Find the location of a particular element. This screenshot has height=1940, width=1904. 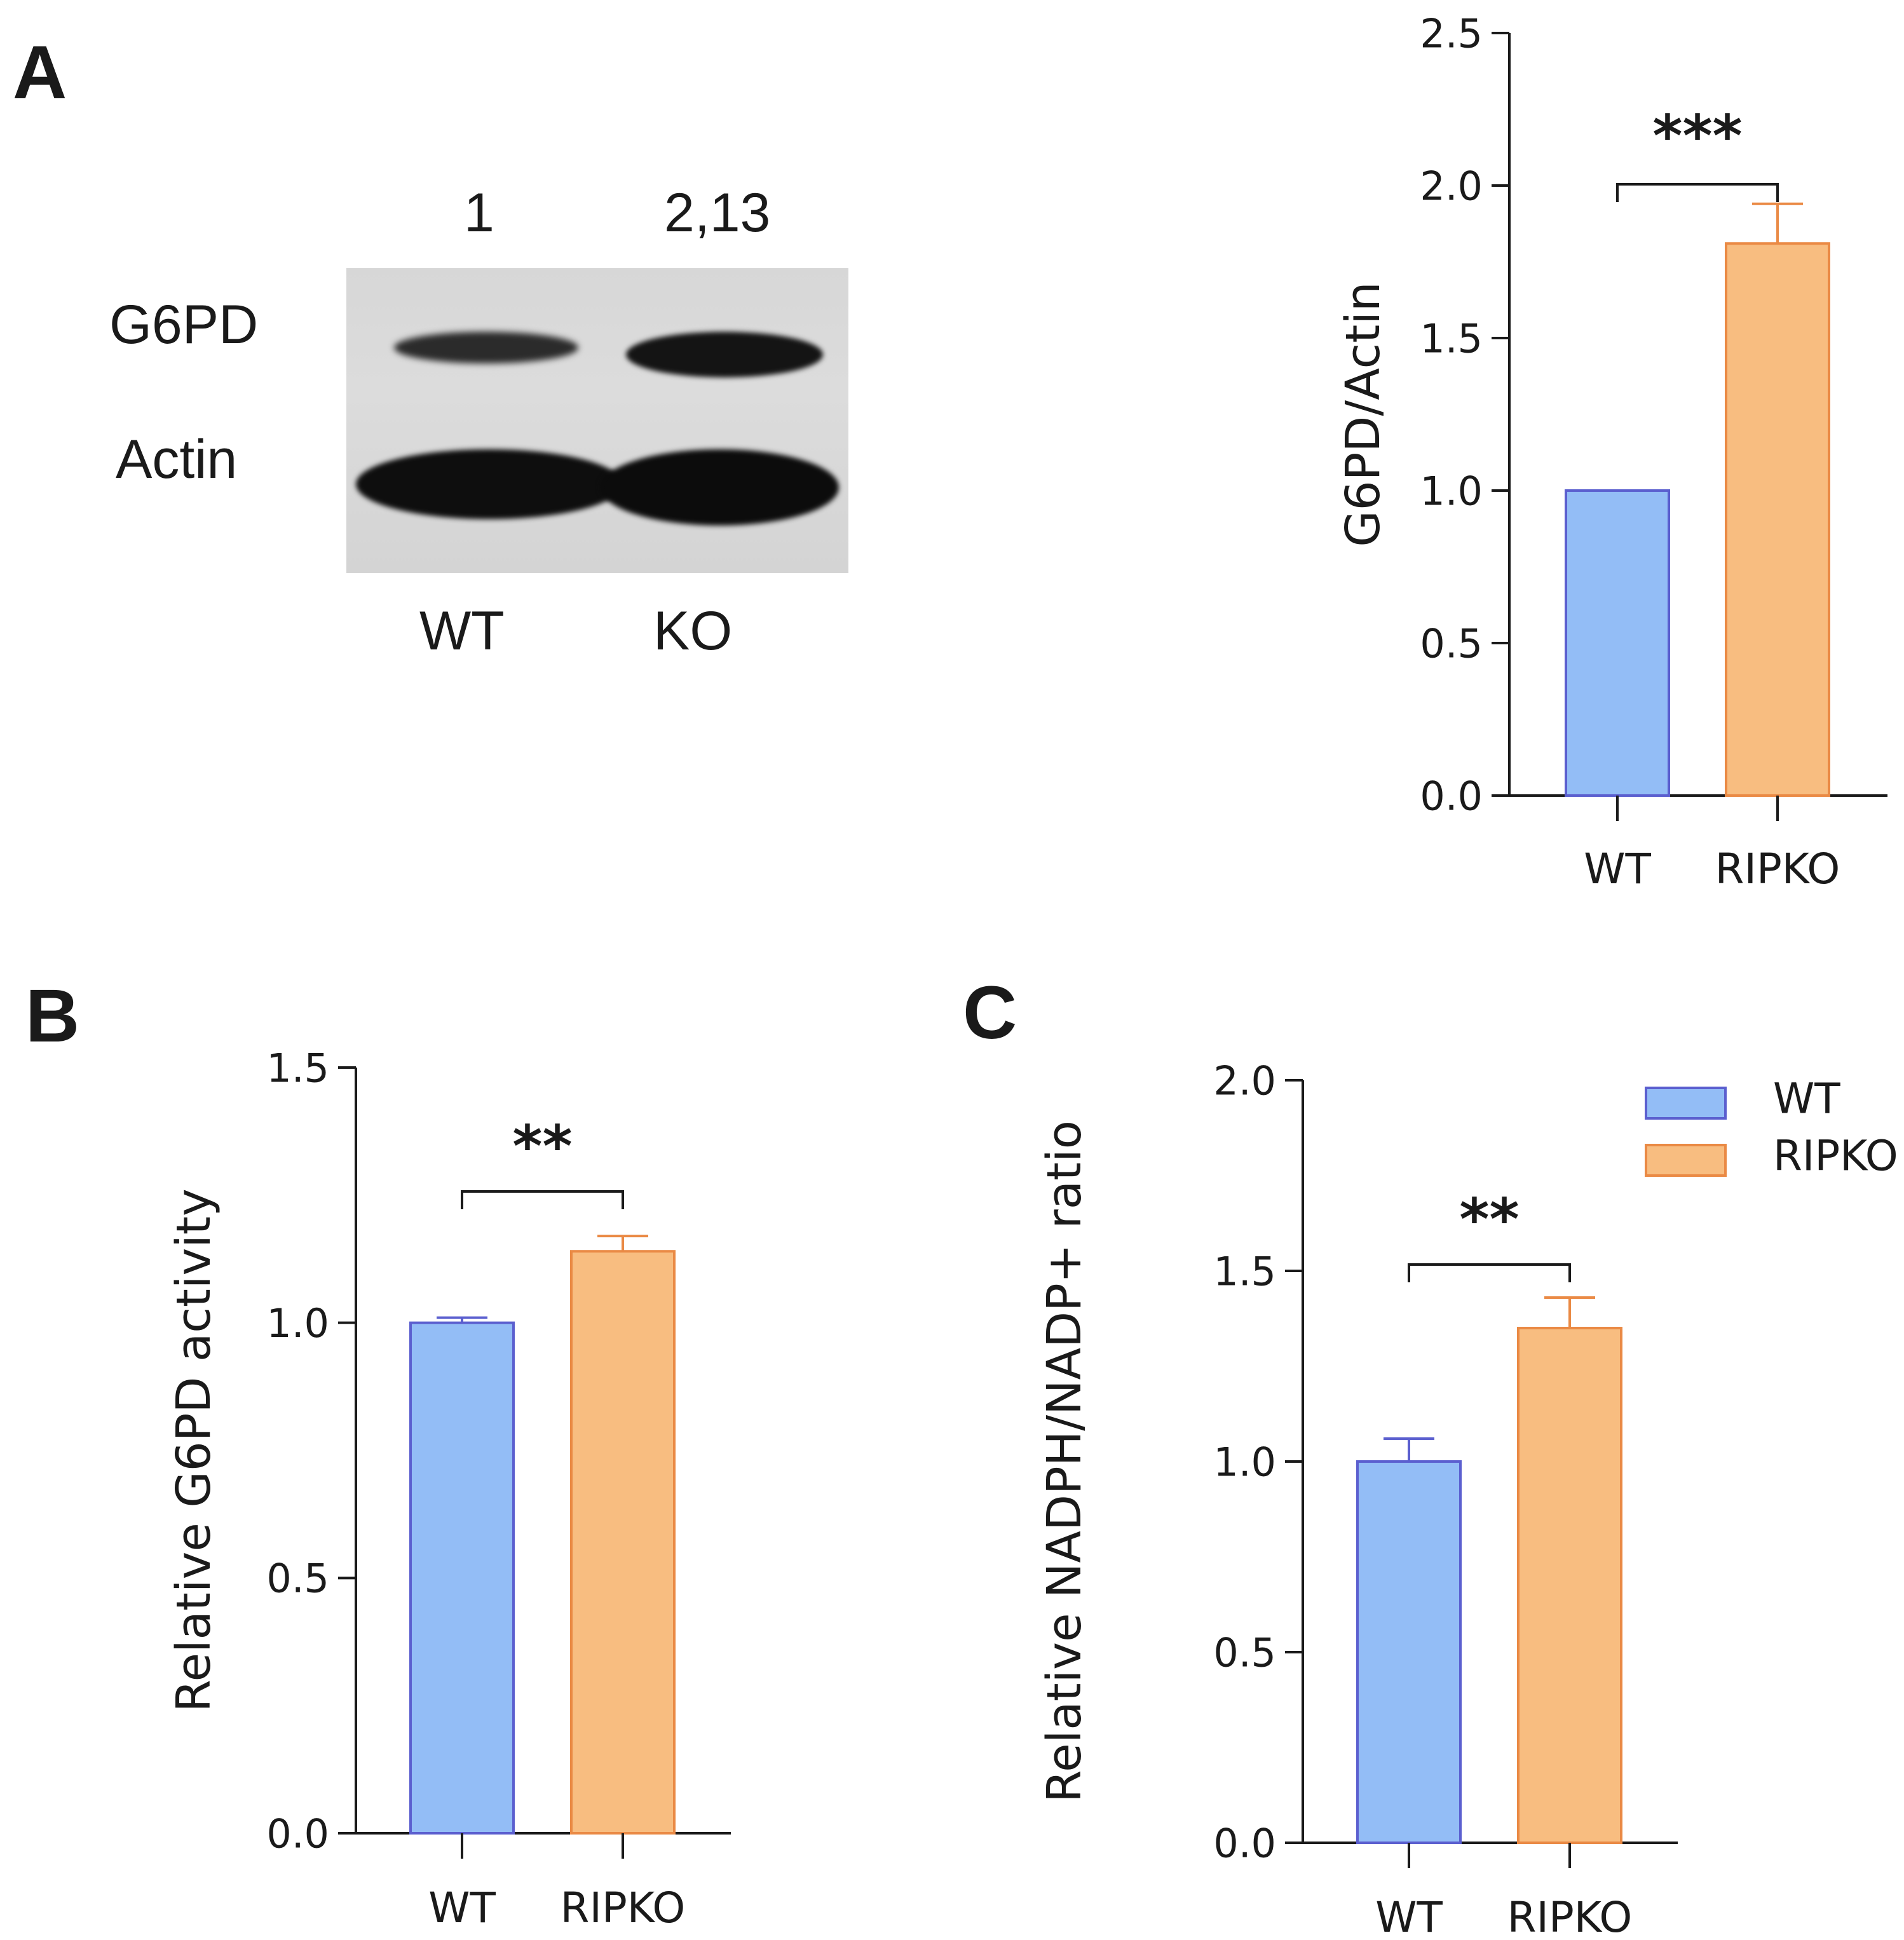

y-tick-label: 2.5 is located at coordinates (1451, 33).